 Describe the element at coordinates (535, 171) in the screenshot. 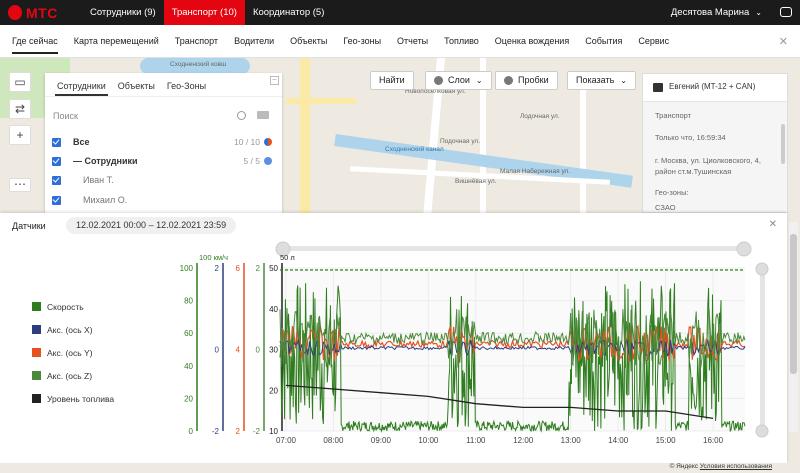

I see `map-label: Малая Набережная ул.` at that location.